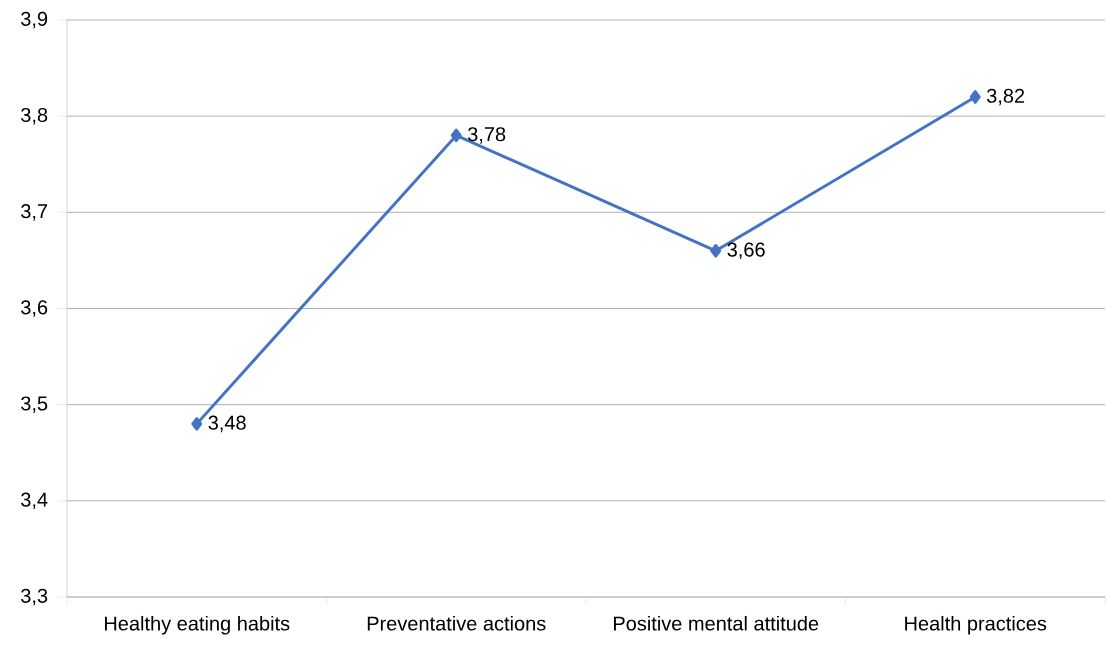 Image resolution: width=1107 pixels, height=646 pixels. Describe the element at coordinates (197, 625) in the screenshot. I see `x-tick-label: Healthy eating habits` at that location.